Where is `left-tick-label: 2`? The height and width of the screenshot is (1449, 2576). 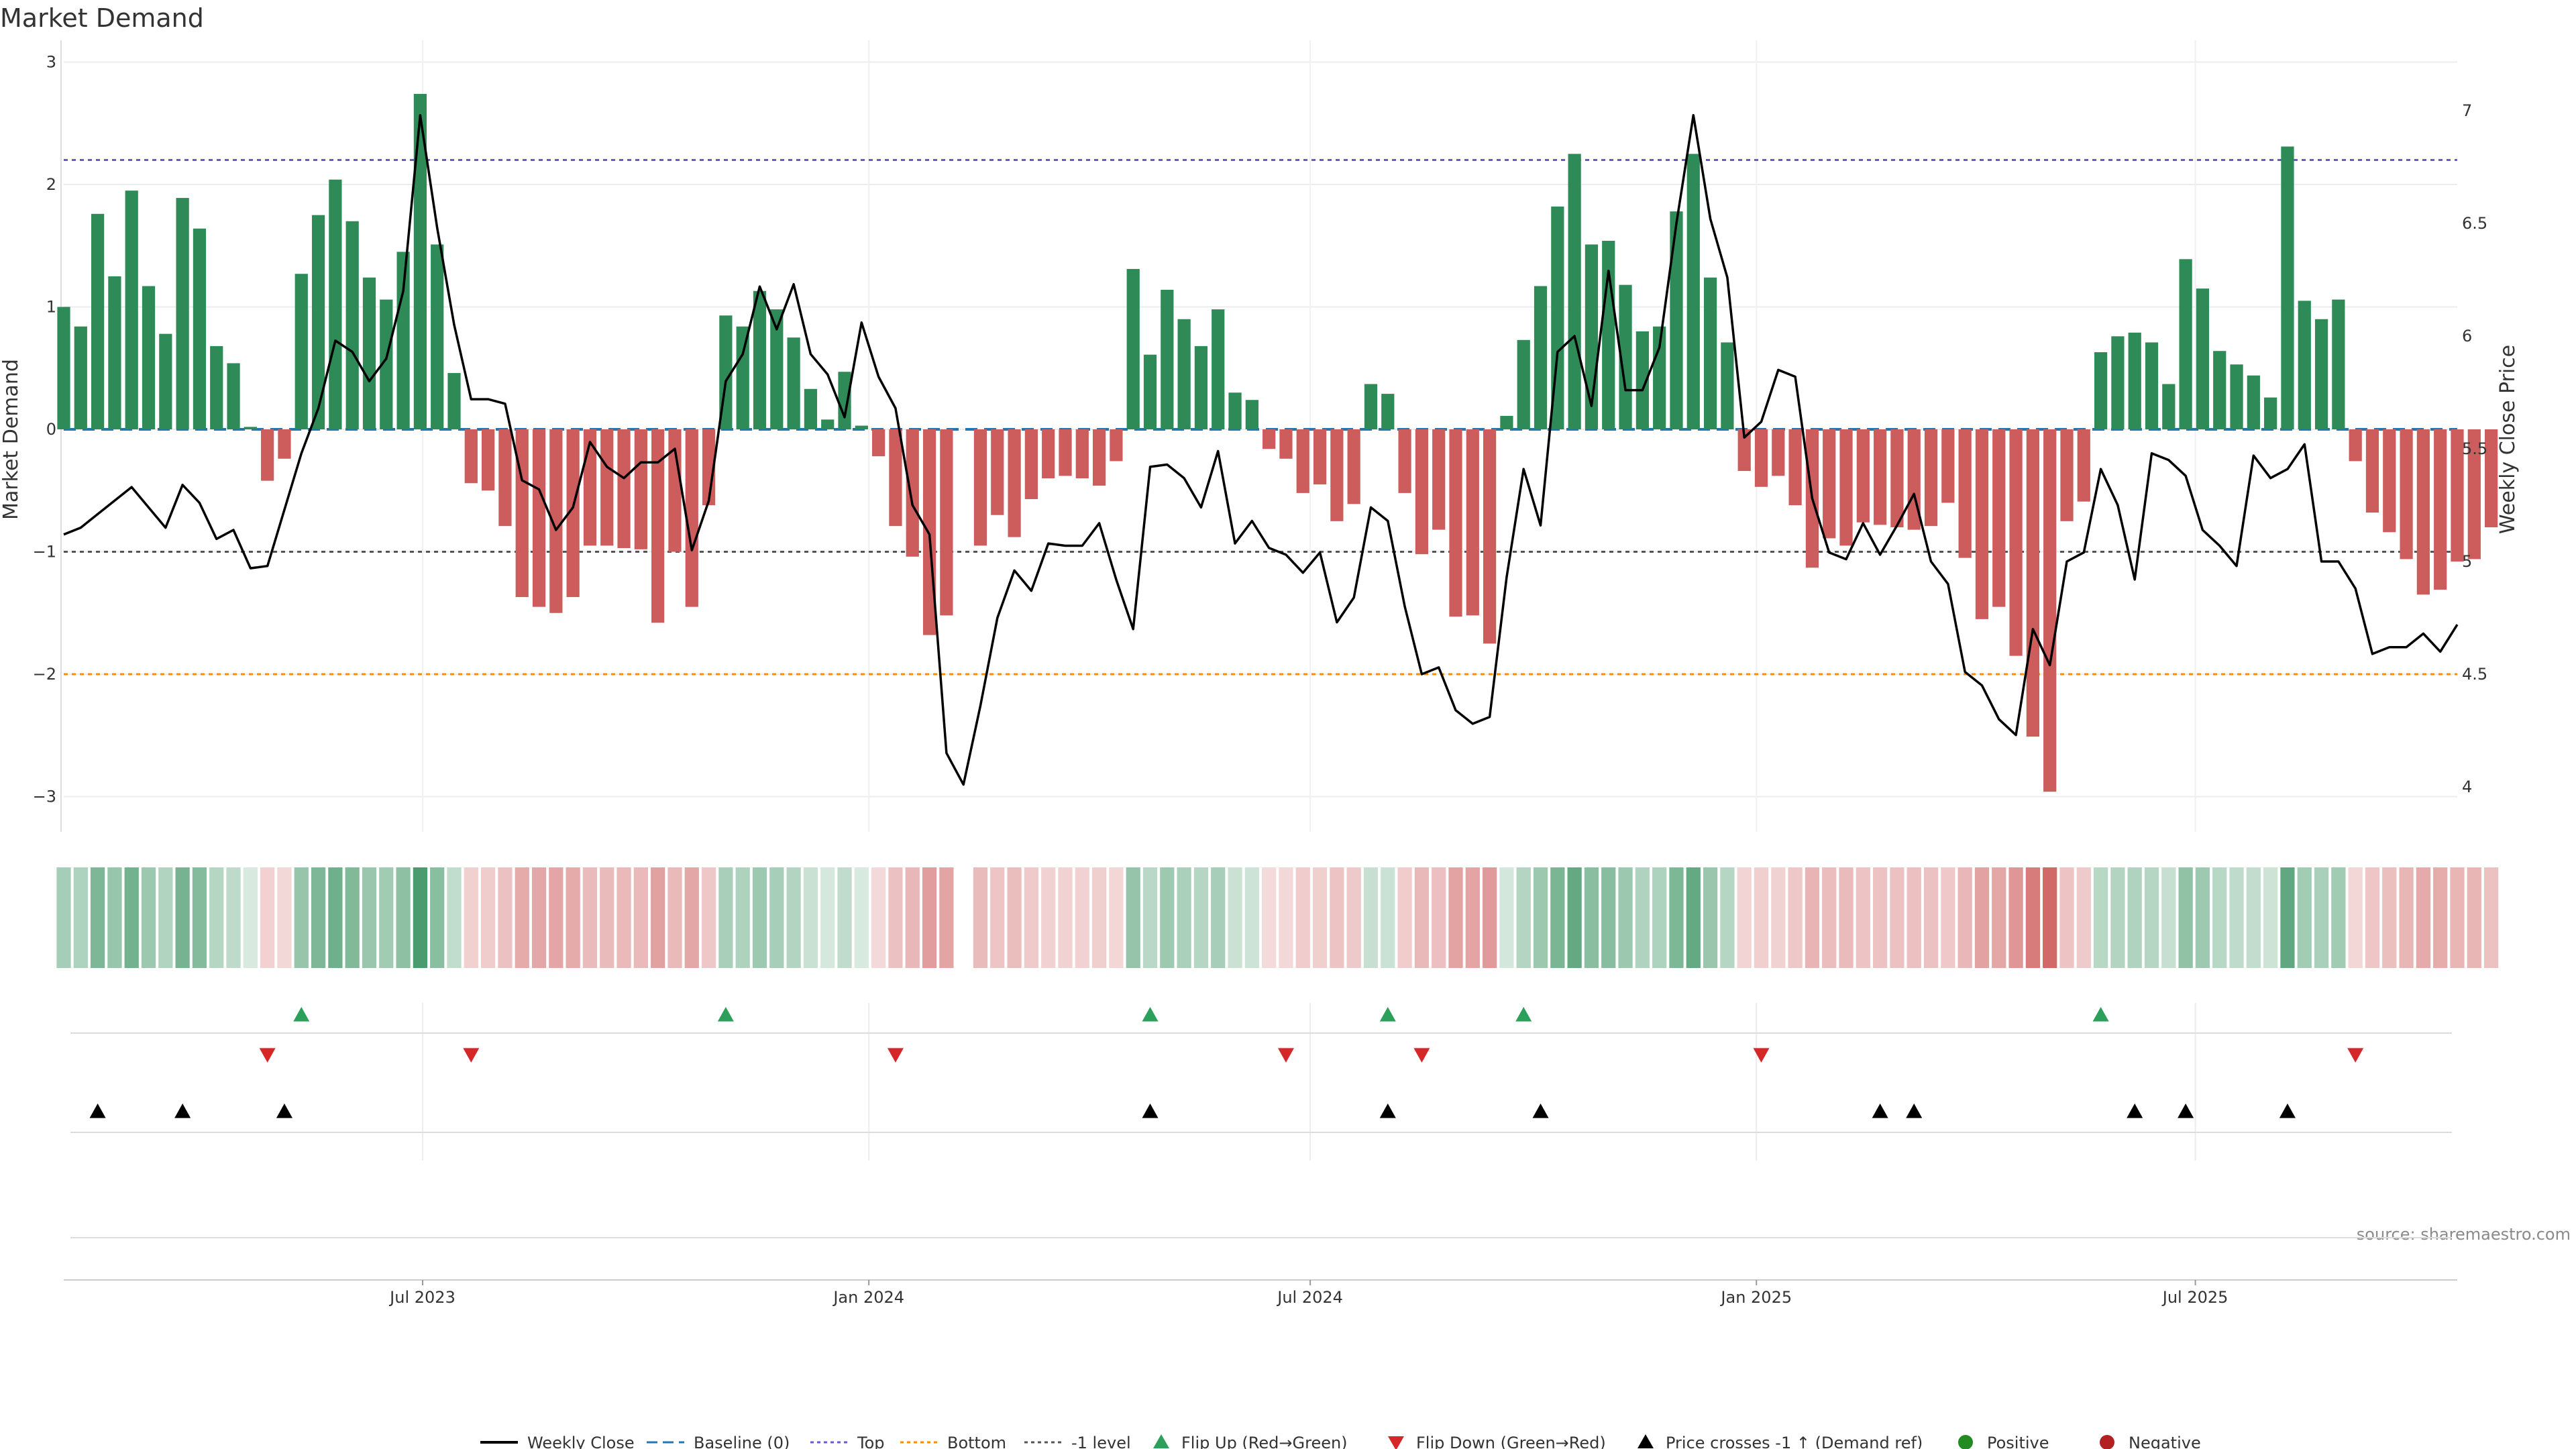 left-tick-label: 2 is located at coordinates (51, 184).